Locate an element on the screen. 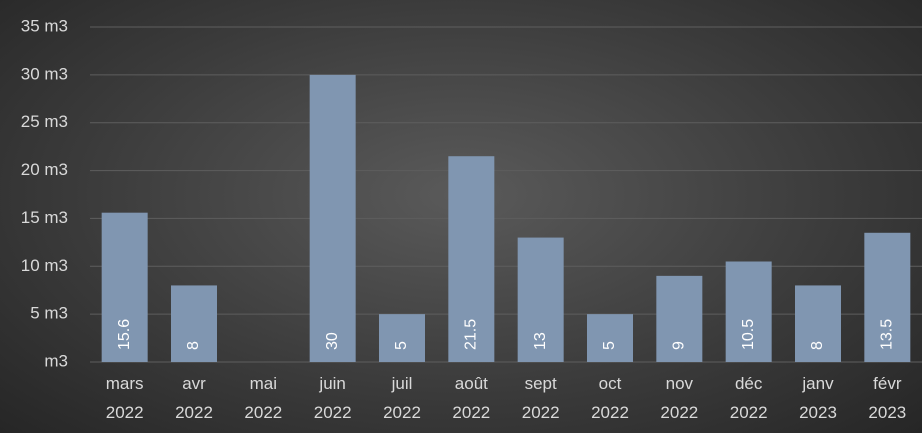 The image size is (922, 433). data-label: 30 is located at coordinates (332, 341).